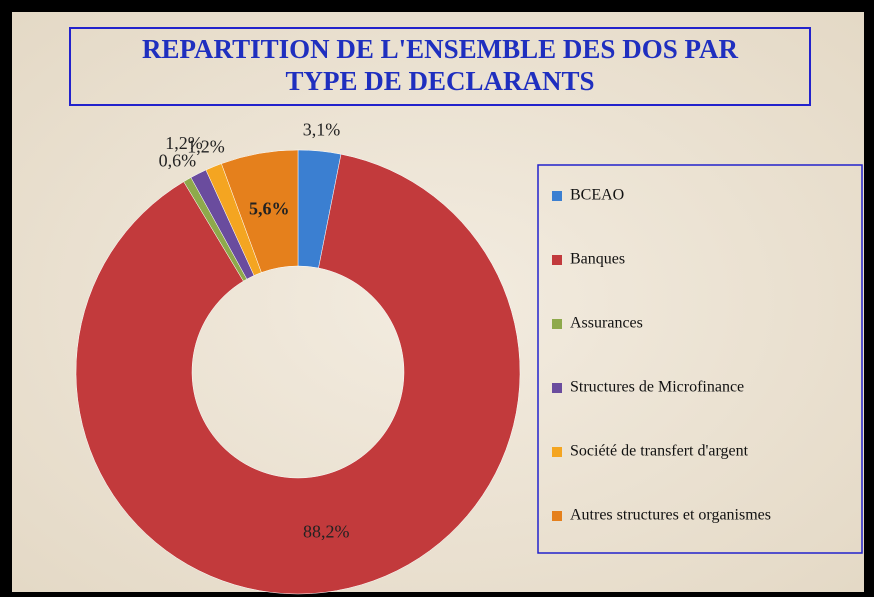  Describe the element at coordinates (670, 515) in the screenshot. I see `legend-label: Autres structures et organismes` at that location.